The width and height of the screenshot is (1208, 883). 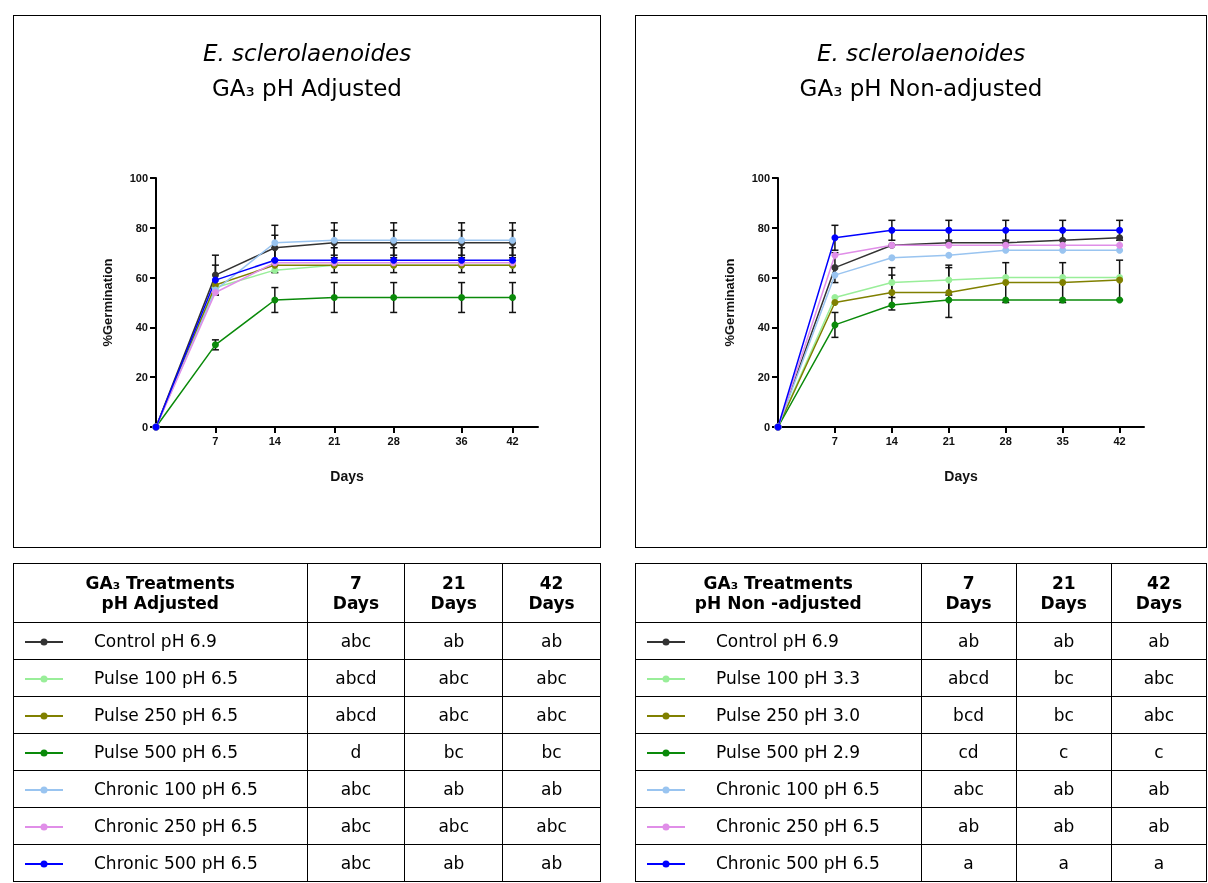 What do you see at coordinates (461, 440) in the screenshot?
I see `x-tick-label: 36` at bounding box center [461, 440].